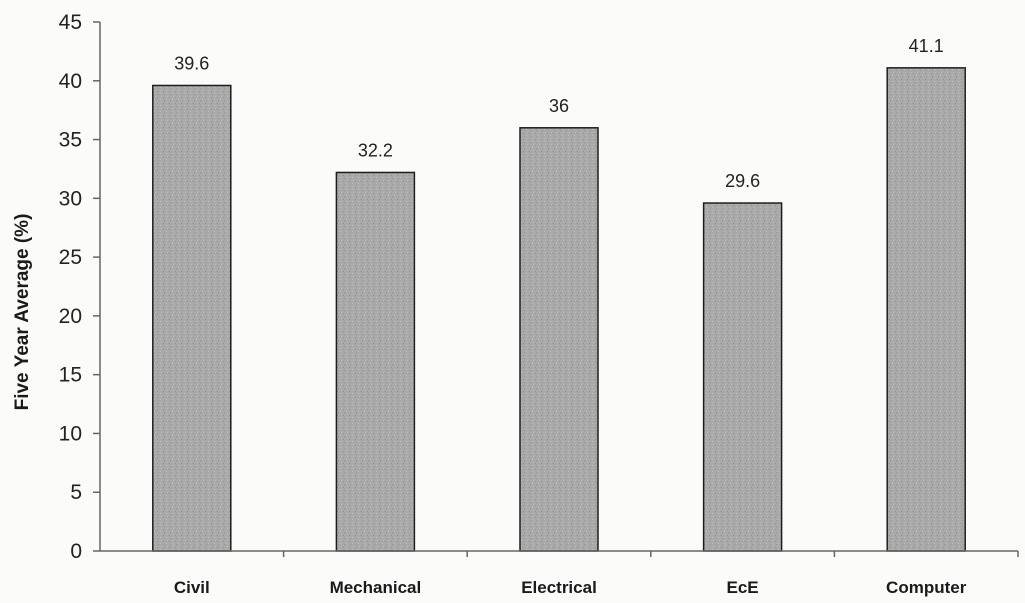  Describe the element at coordinates (926, 46) in the screenshot. I see `data-label: 41.1` at that location.